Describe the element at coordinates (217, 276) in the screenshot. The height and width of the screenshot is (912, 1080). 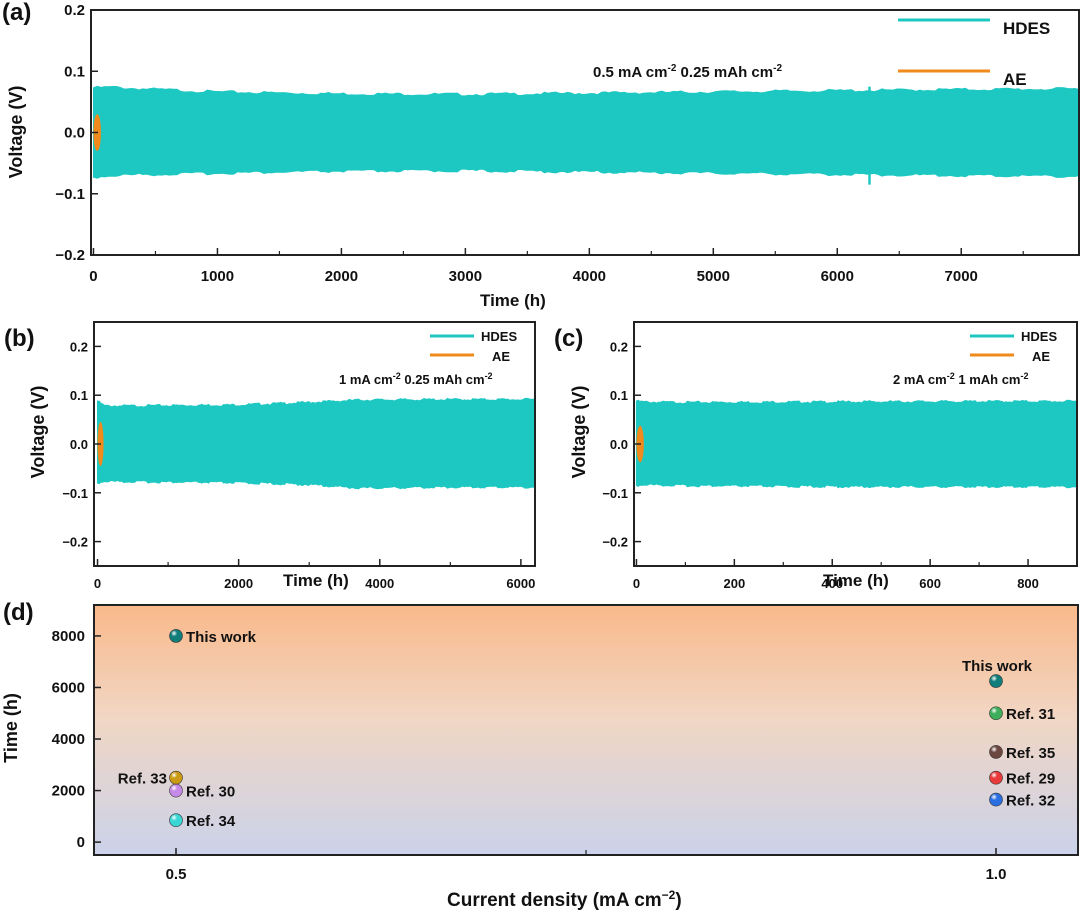
I see `panel-a-x-tick-label: 1000` at that location.